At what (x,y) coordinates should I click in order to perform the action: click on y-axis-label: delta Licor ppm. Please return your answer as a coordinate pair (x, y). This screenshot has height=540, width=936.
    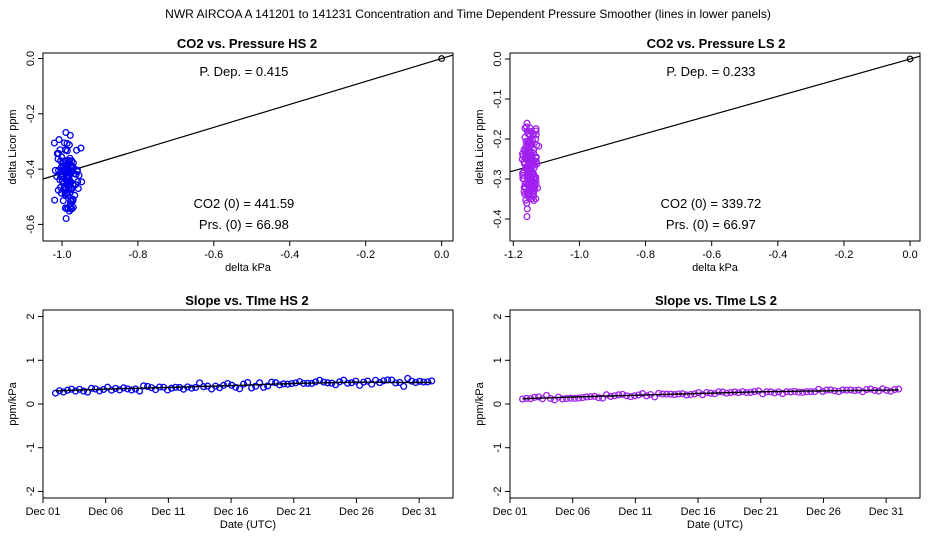
    Looking at the image, I should click on (13, 146).